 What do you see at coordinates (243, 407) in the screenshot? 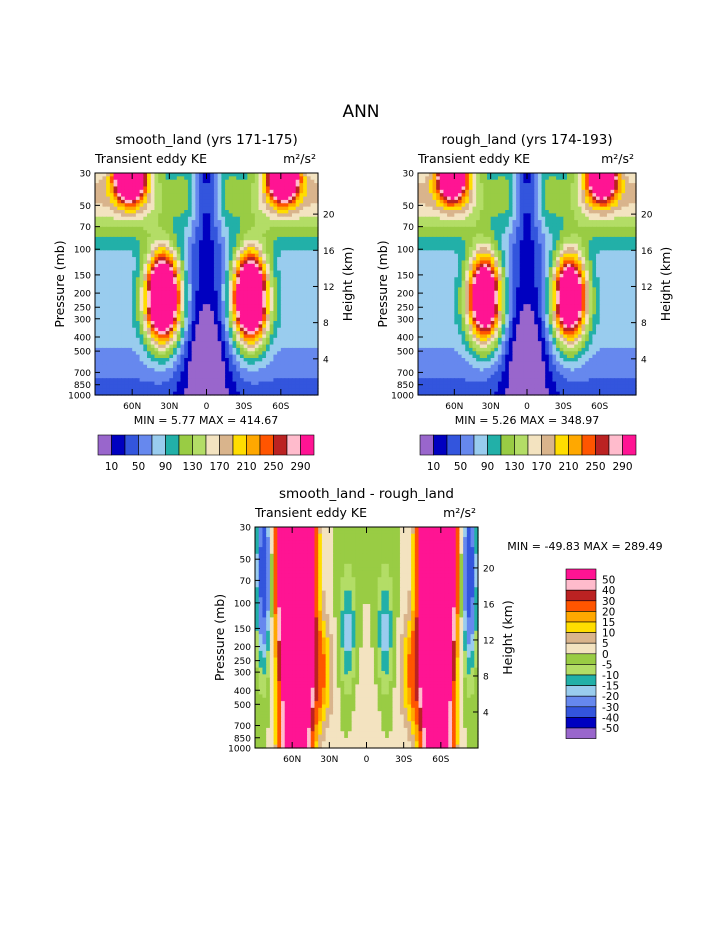
I see `x-tick-label: 30S` at bounding box center [243, 407].